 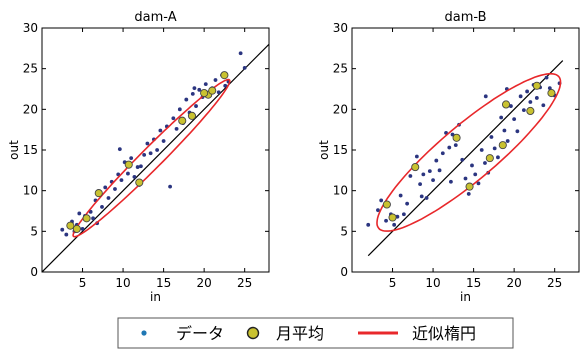 What do you see at coordinates (122, 283) in the screenshot?
I see `x-tick-label: 10` at bounding box center [122, 283].